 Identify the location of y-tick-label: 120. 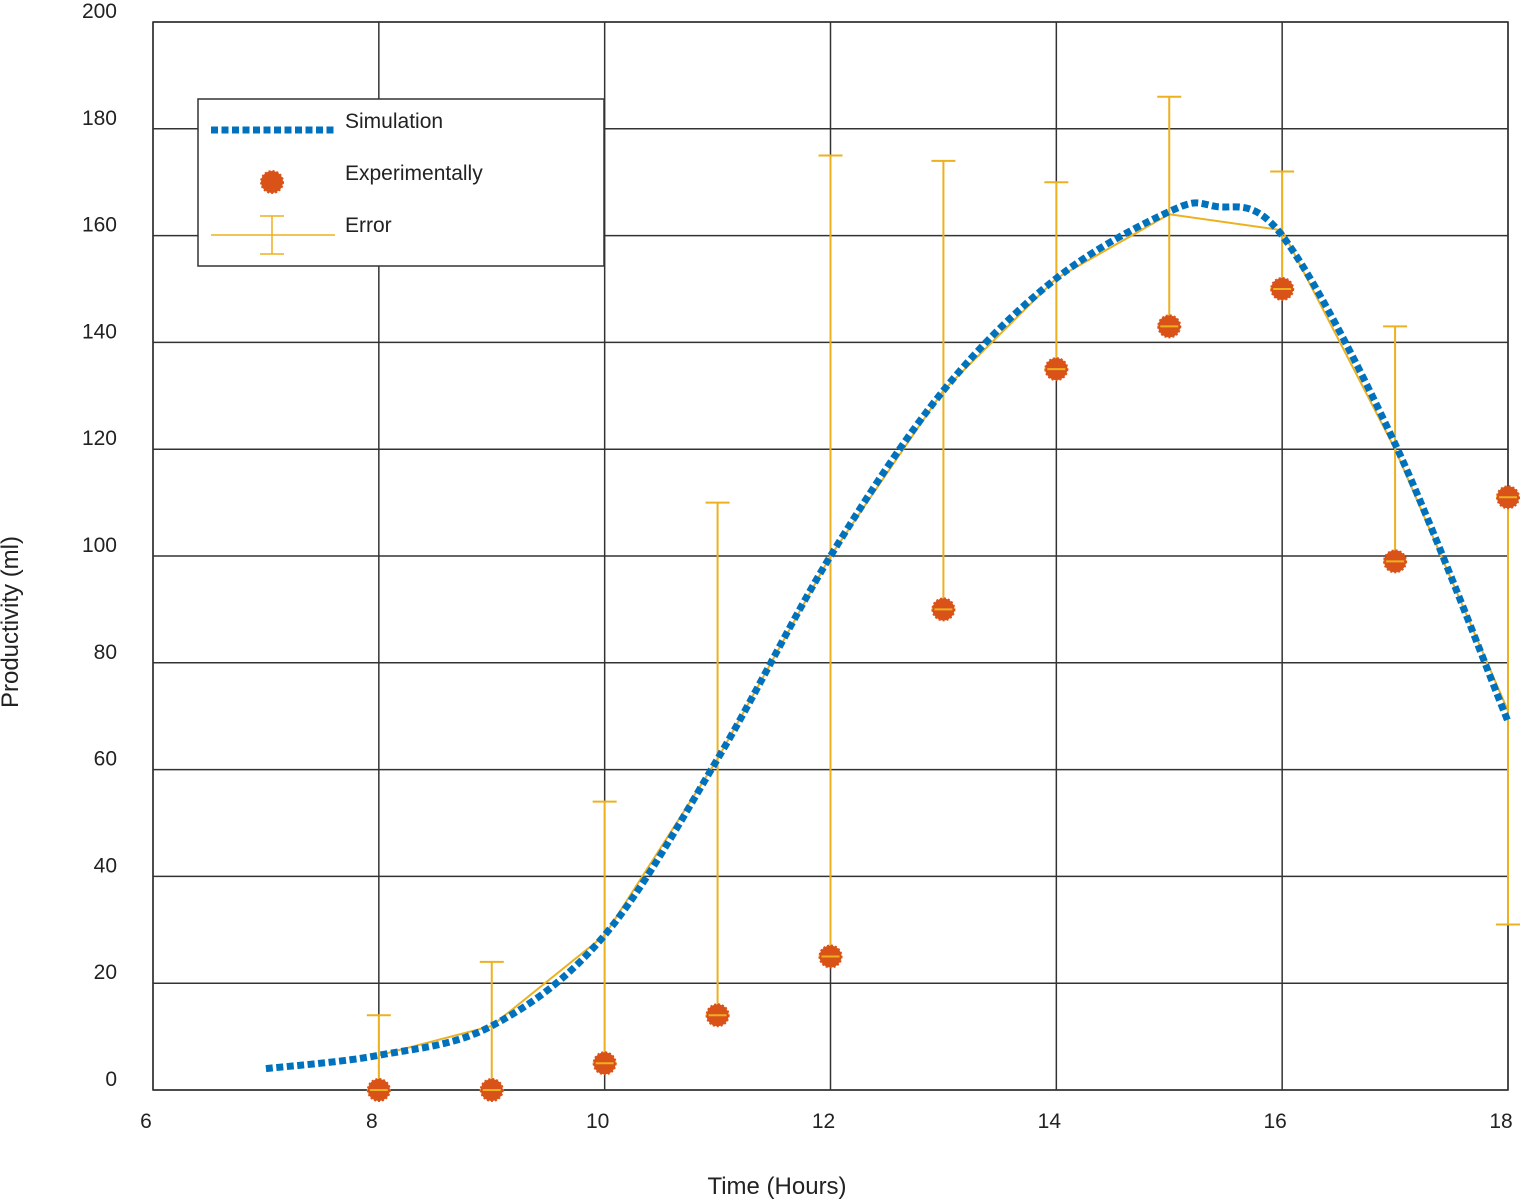
(99, 438).